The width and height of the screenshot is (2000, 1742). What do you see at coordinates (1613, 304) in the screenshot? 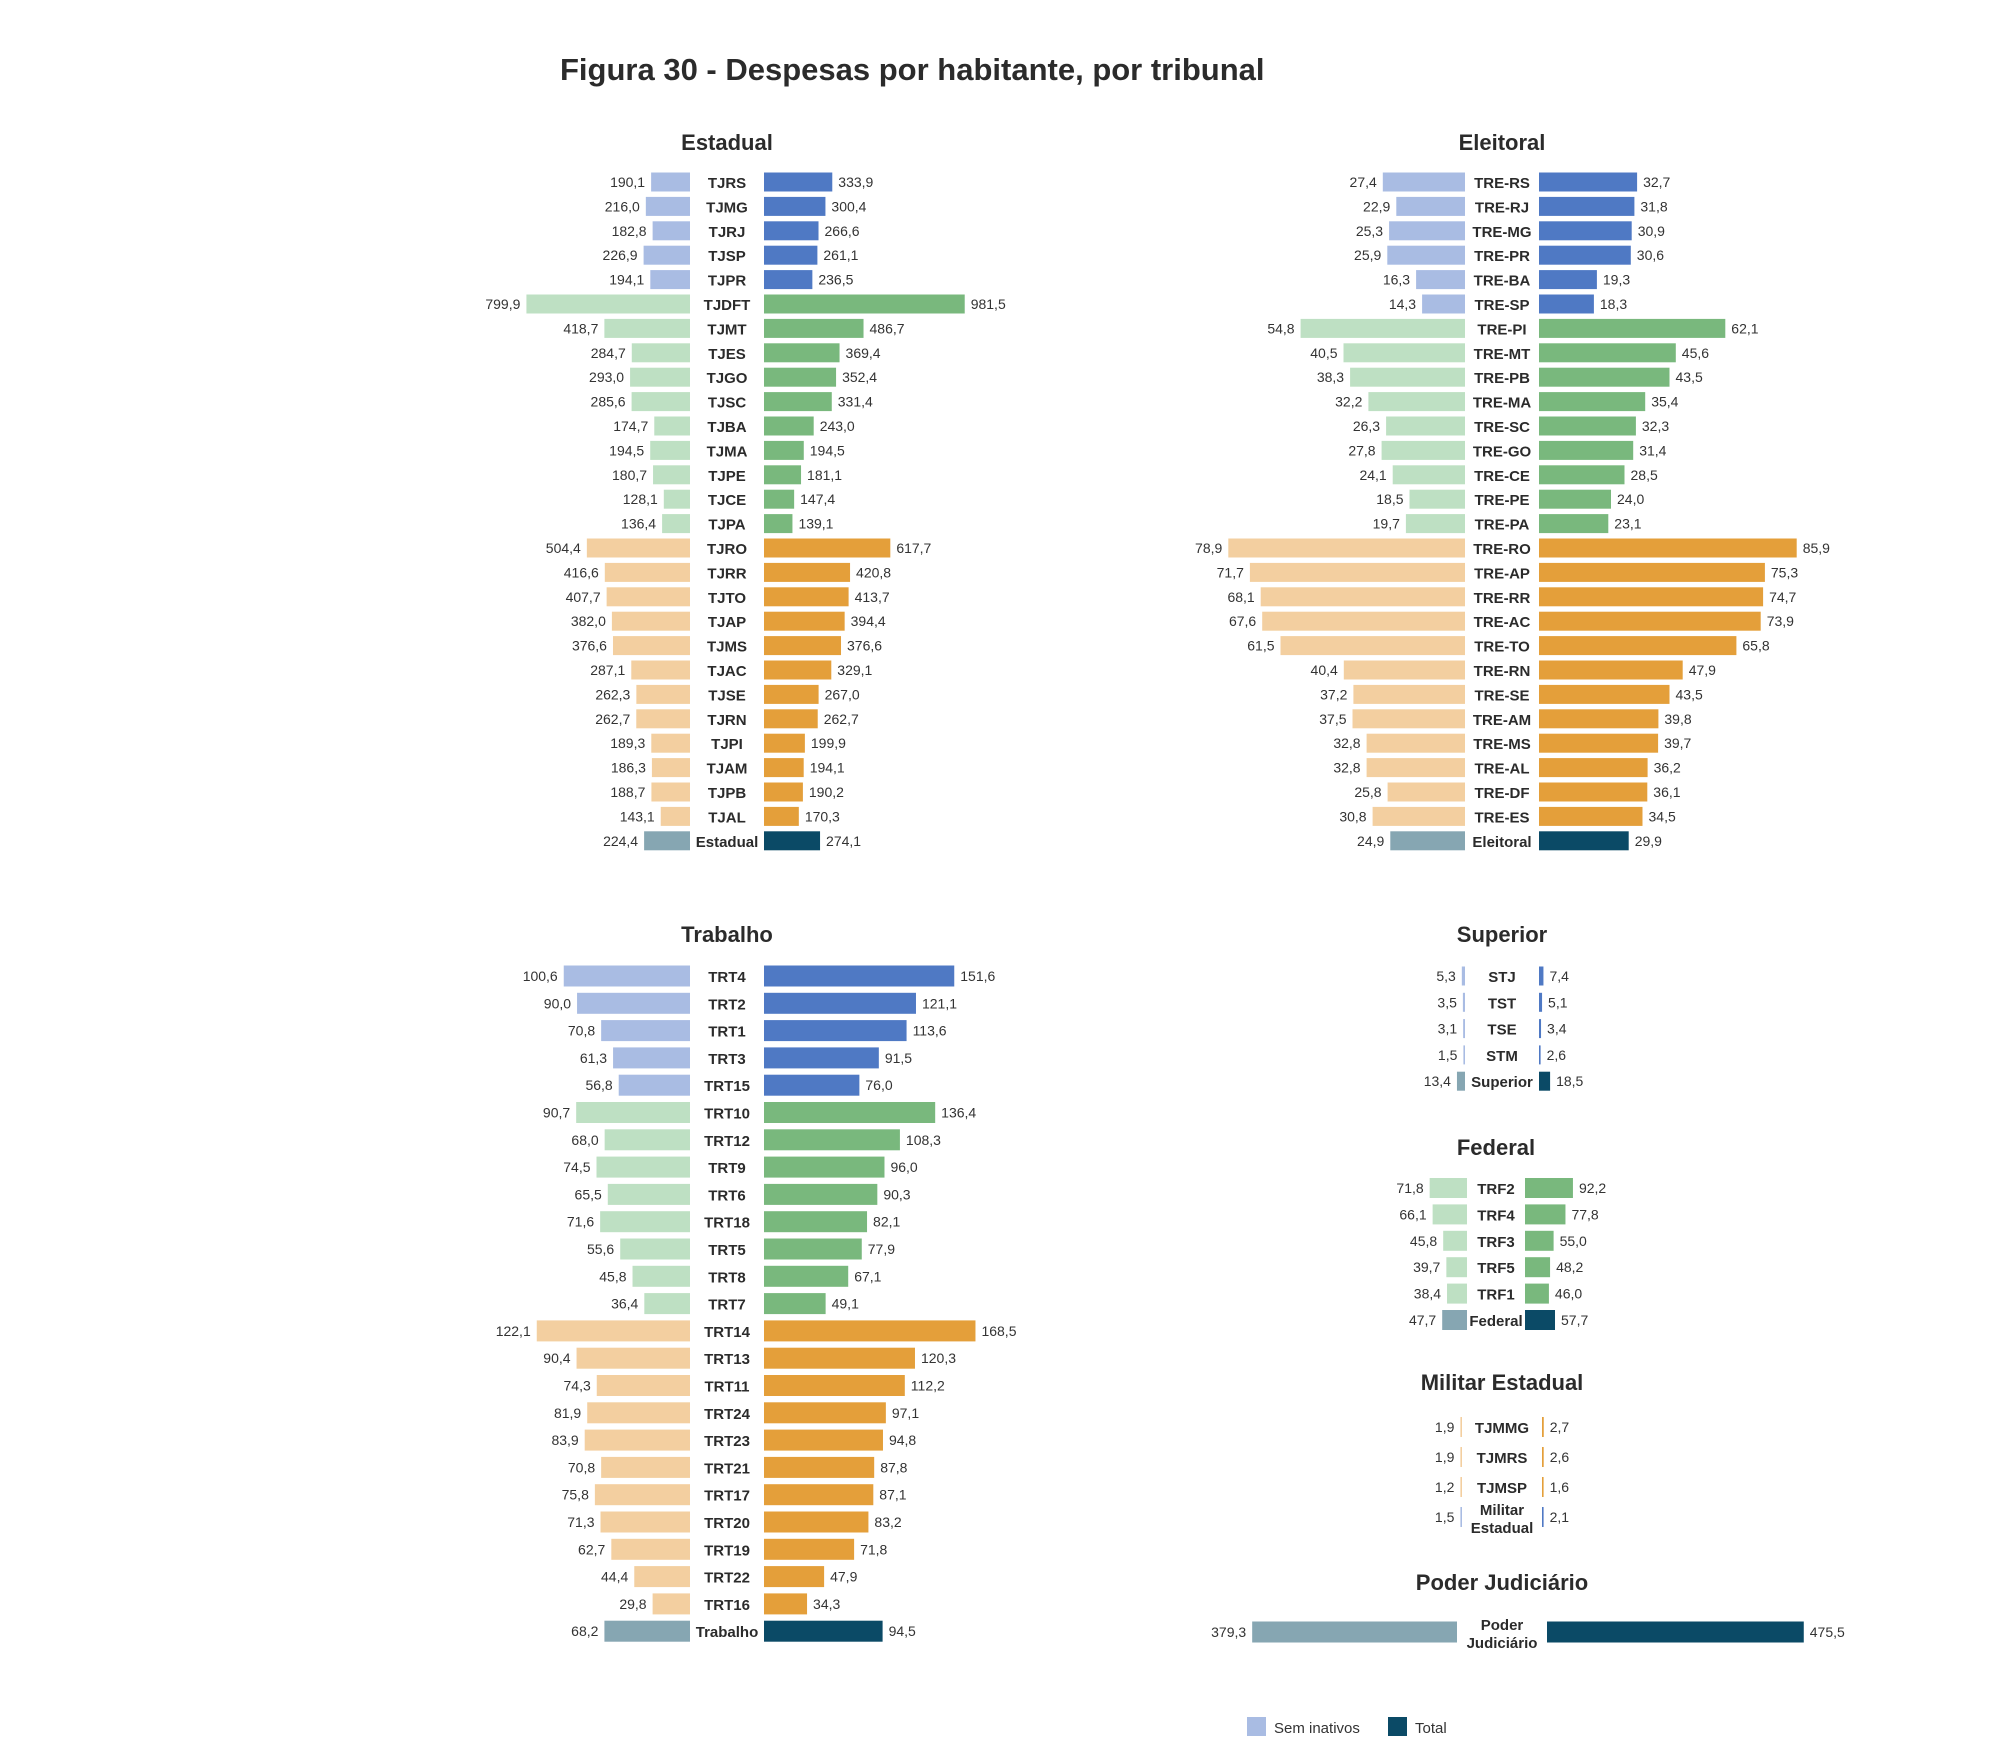
I see `eleitoral-tre-sp-total-label: 18,3` at bounding box center [1613, 304].